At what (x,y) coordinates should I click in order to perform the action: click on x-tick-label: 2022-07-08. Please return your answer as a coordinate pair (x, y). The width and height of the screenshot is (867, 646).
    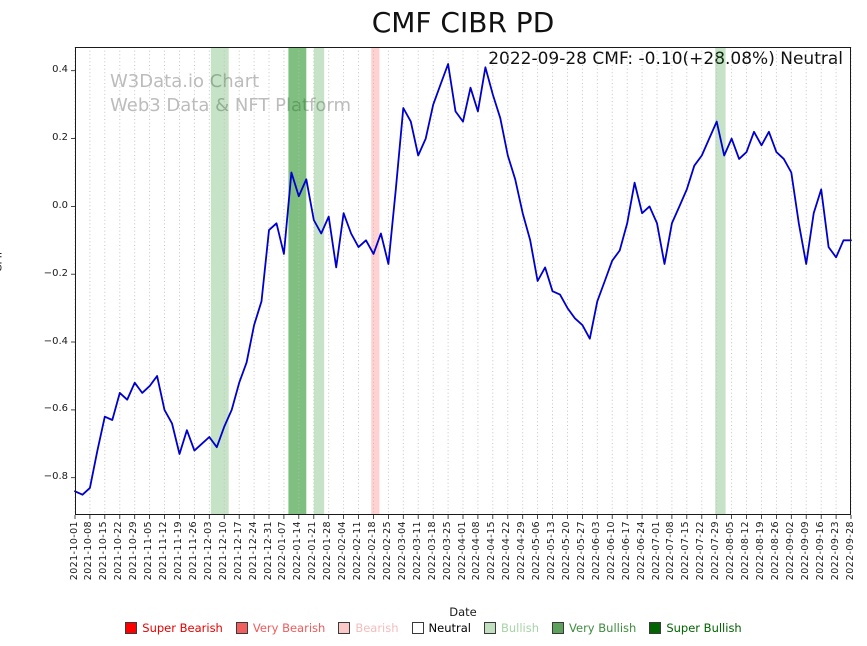
    Looking at the image, I should click on (671, 551).